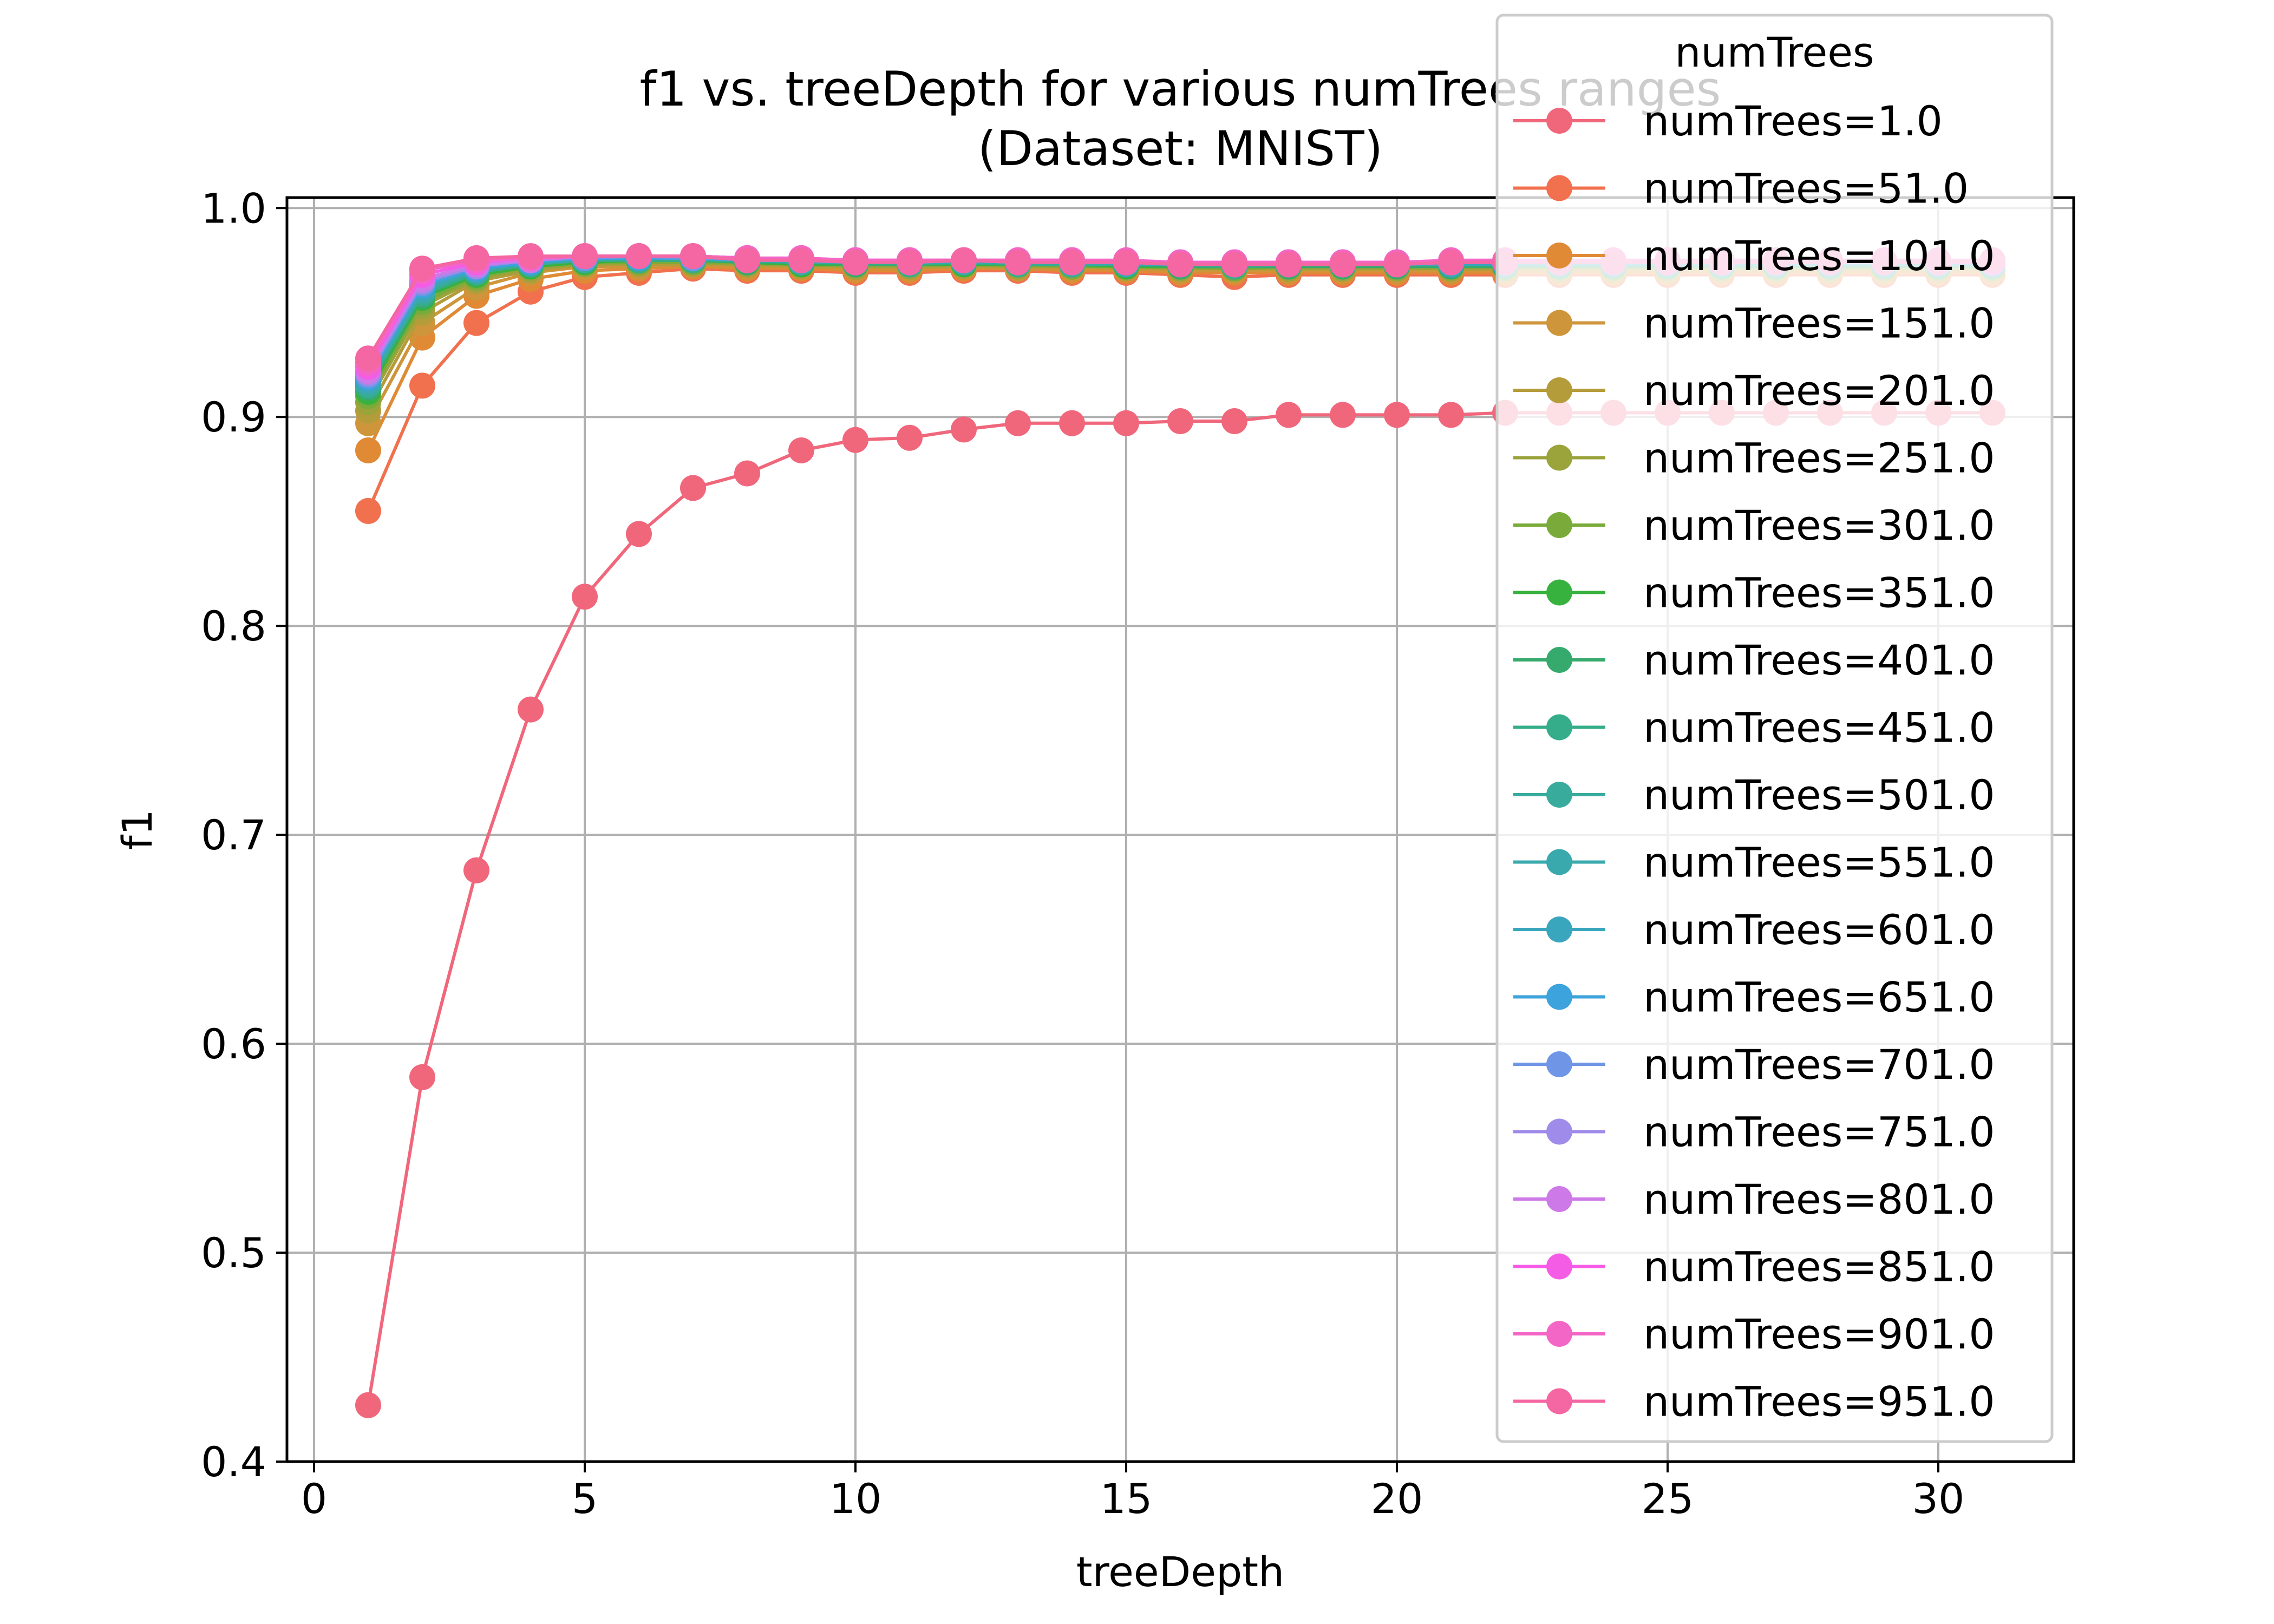  Describe the element at coordinates (1819, 390) in the screenshot. I see `legend-label: numTrees=201.0` at that location.